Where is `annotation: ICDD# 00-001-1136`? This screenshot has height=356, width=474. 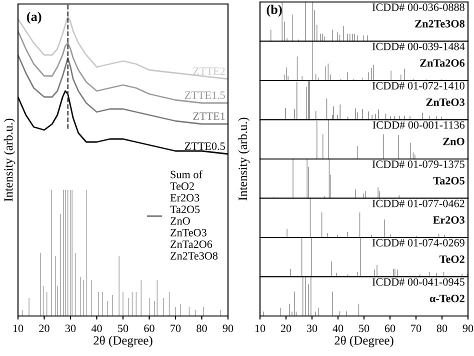
annotation: ICDD# 00-001-1136 is located at coordinates (418, 125).